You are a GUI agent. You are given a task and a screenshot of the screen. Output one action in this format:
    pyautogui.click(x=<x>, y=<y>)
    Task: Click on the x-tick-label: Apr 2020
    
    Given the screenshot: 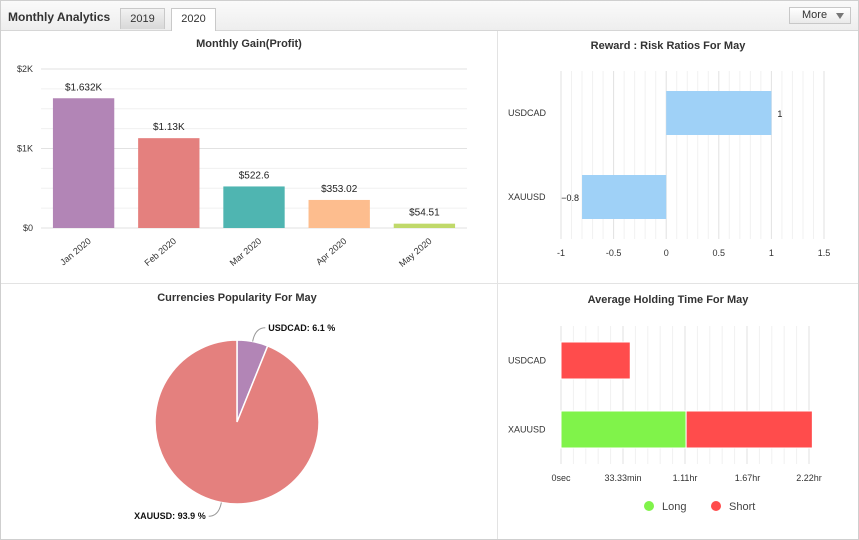 What is the action you would take?
    pyautogui.click(x=331, y=251)
    